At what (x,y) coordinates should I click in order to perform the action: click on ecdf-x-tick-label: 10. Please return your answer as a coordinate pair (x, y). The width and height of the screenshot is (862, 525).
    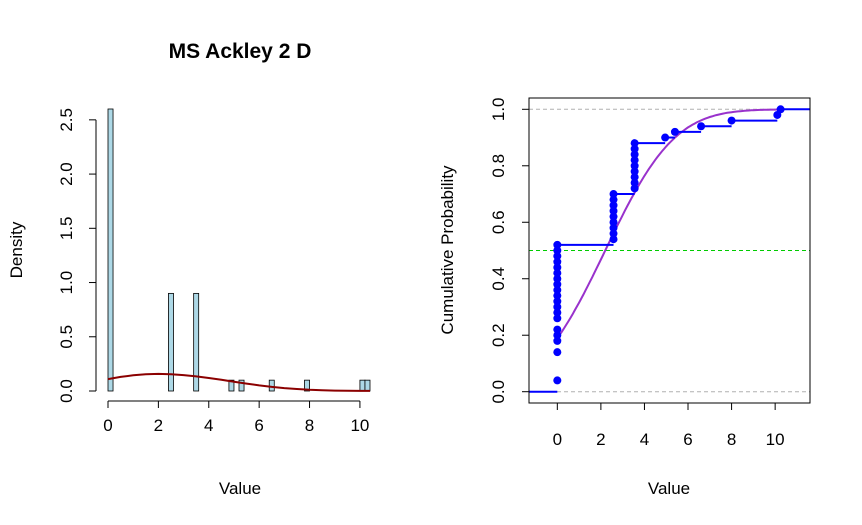
    Looking at the image, I should click on (775, 439).